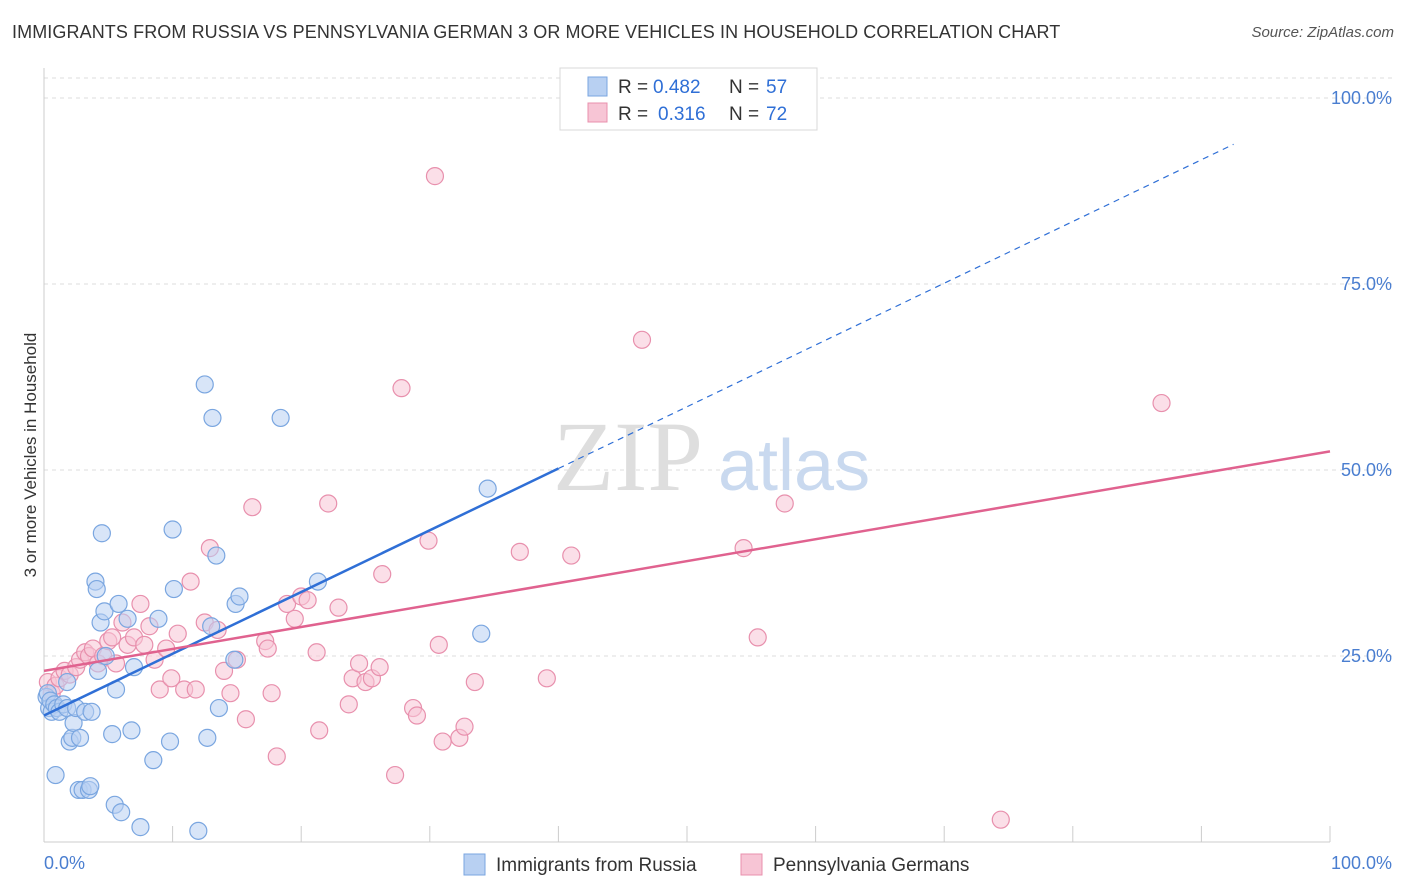  Describe the element at coordinates (64, 863) in the screenshot. I see `x-tick-label-min: 0.0%` at that location.